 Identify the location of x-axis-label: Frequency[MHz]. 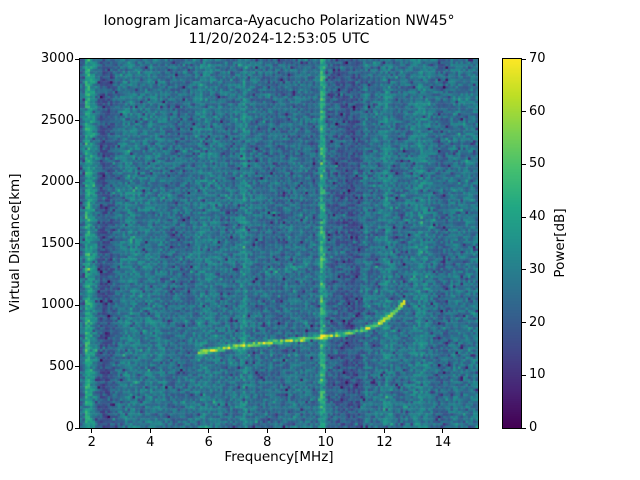
(279, 457).